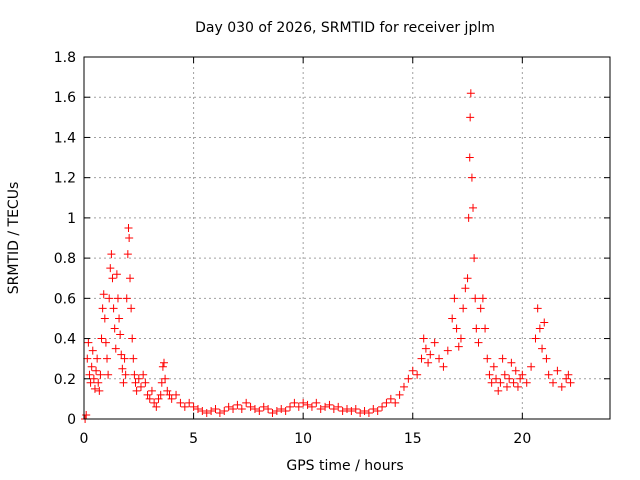 Image resolution: width=640 pixels, height=480 pixels. I want to click on y-tick-label: 0.6, so click(65, 299).